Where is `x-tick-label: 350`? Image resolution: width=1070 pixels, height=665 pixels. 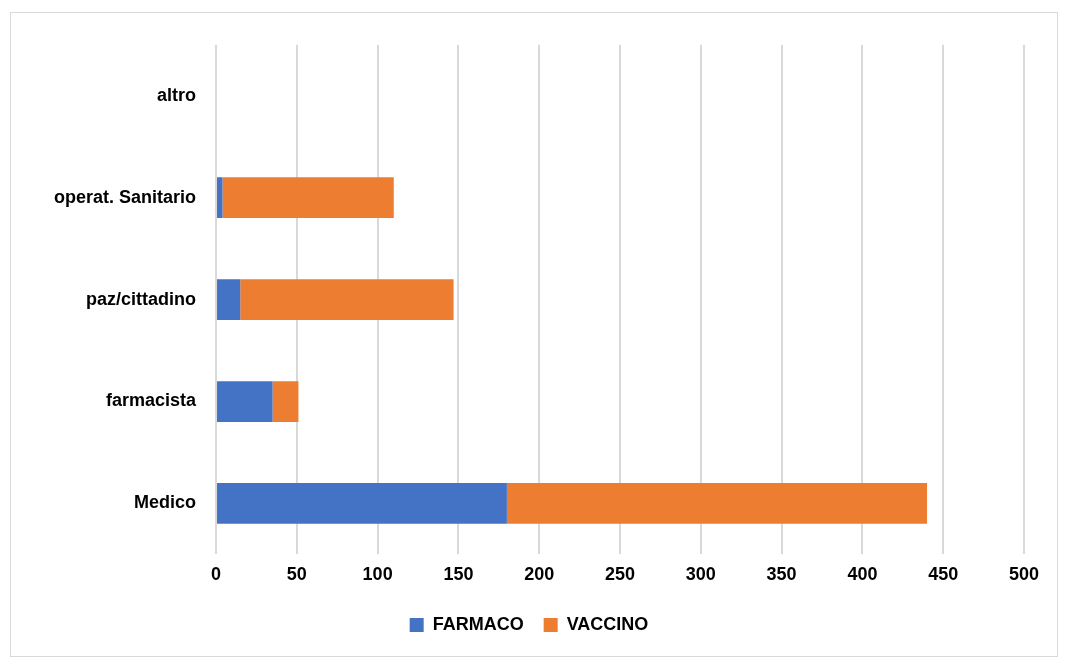
x-tick-label: 350 is located at coordinates (781, 574).